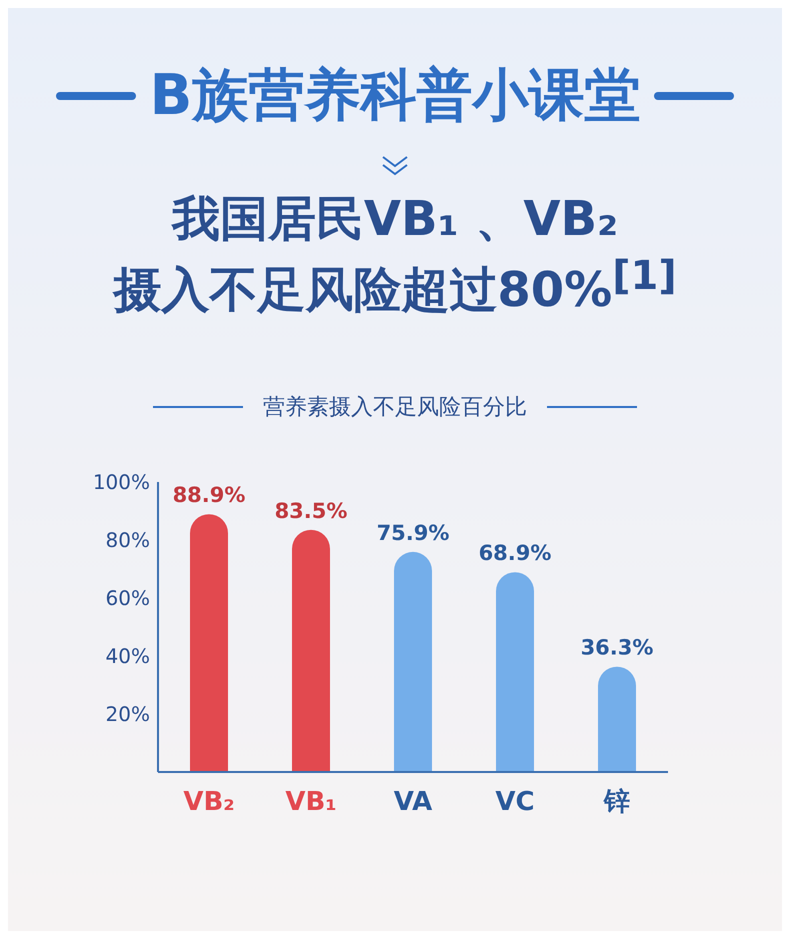 The height and width of the screenshot is (939, 790). Describe the element at coordinates (413, 532) in the screenshot. I see `data-label: 75.9%` at that location.